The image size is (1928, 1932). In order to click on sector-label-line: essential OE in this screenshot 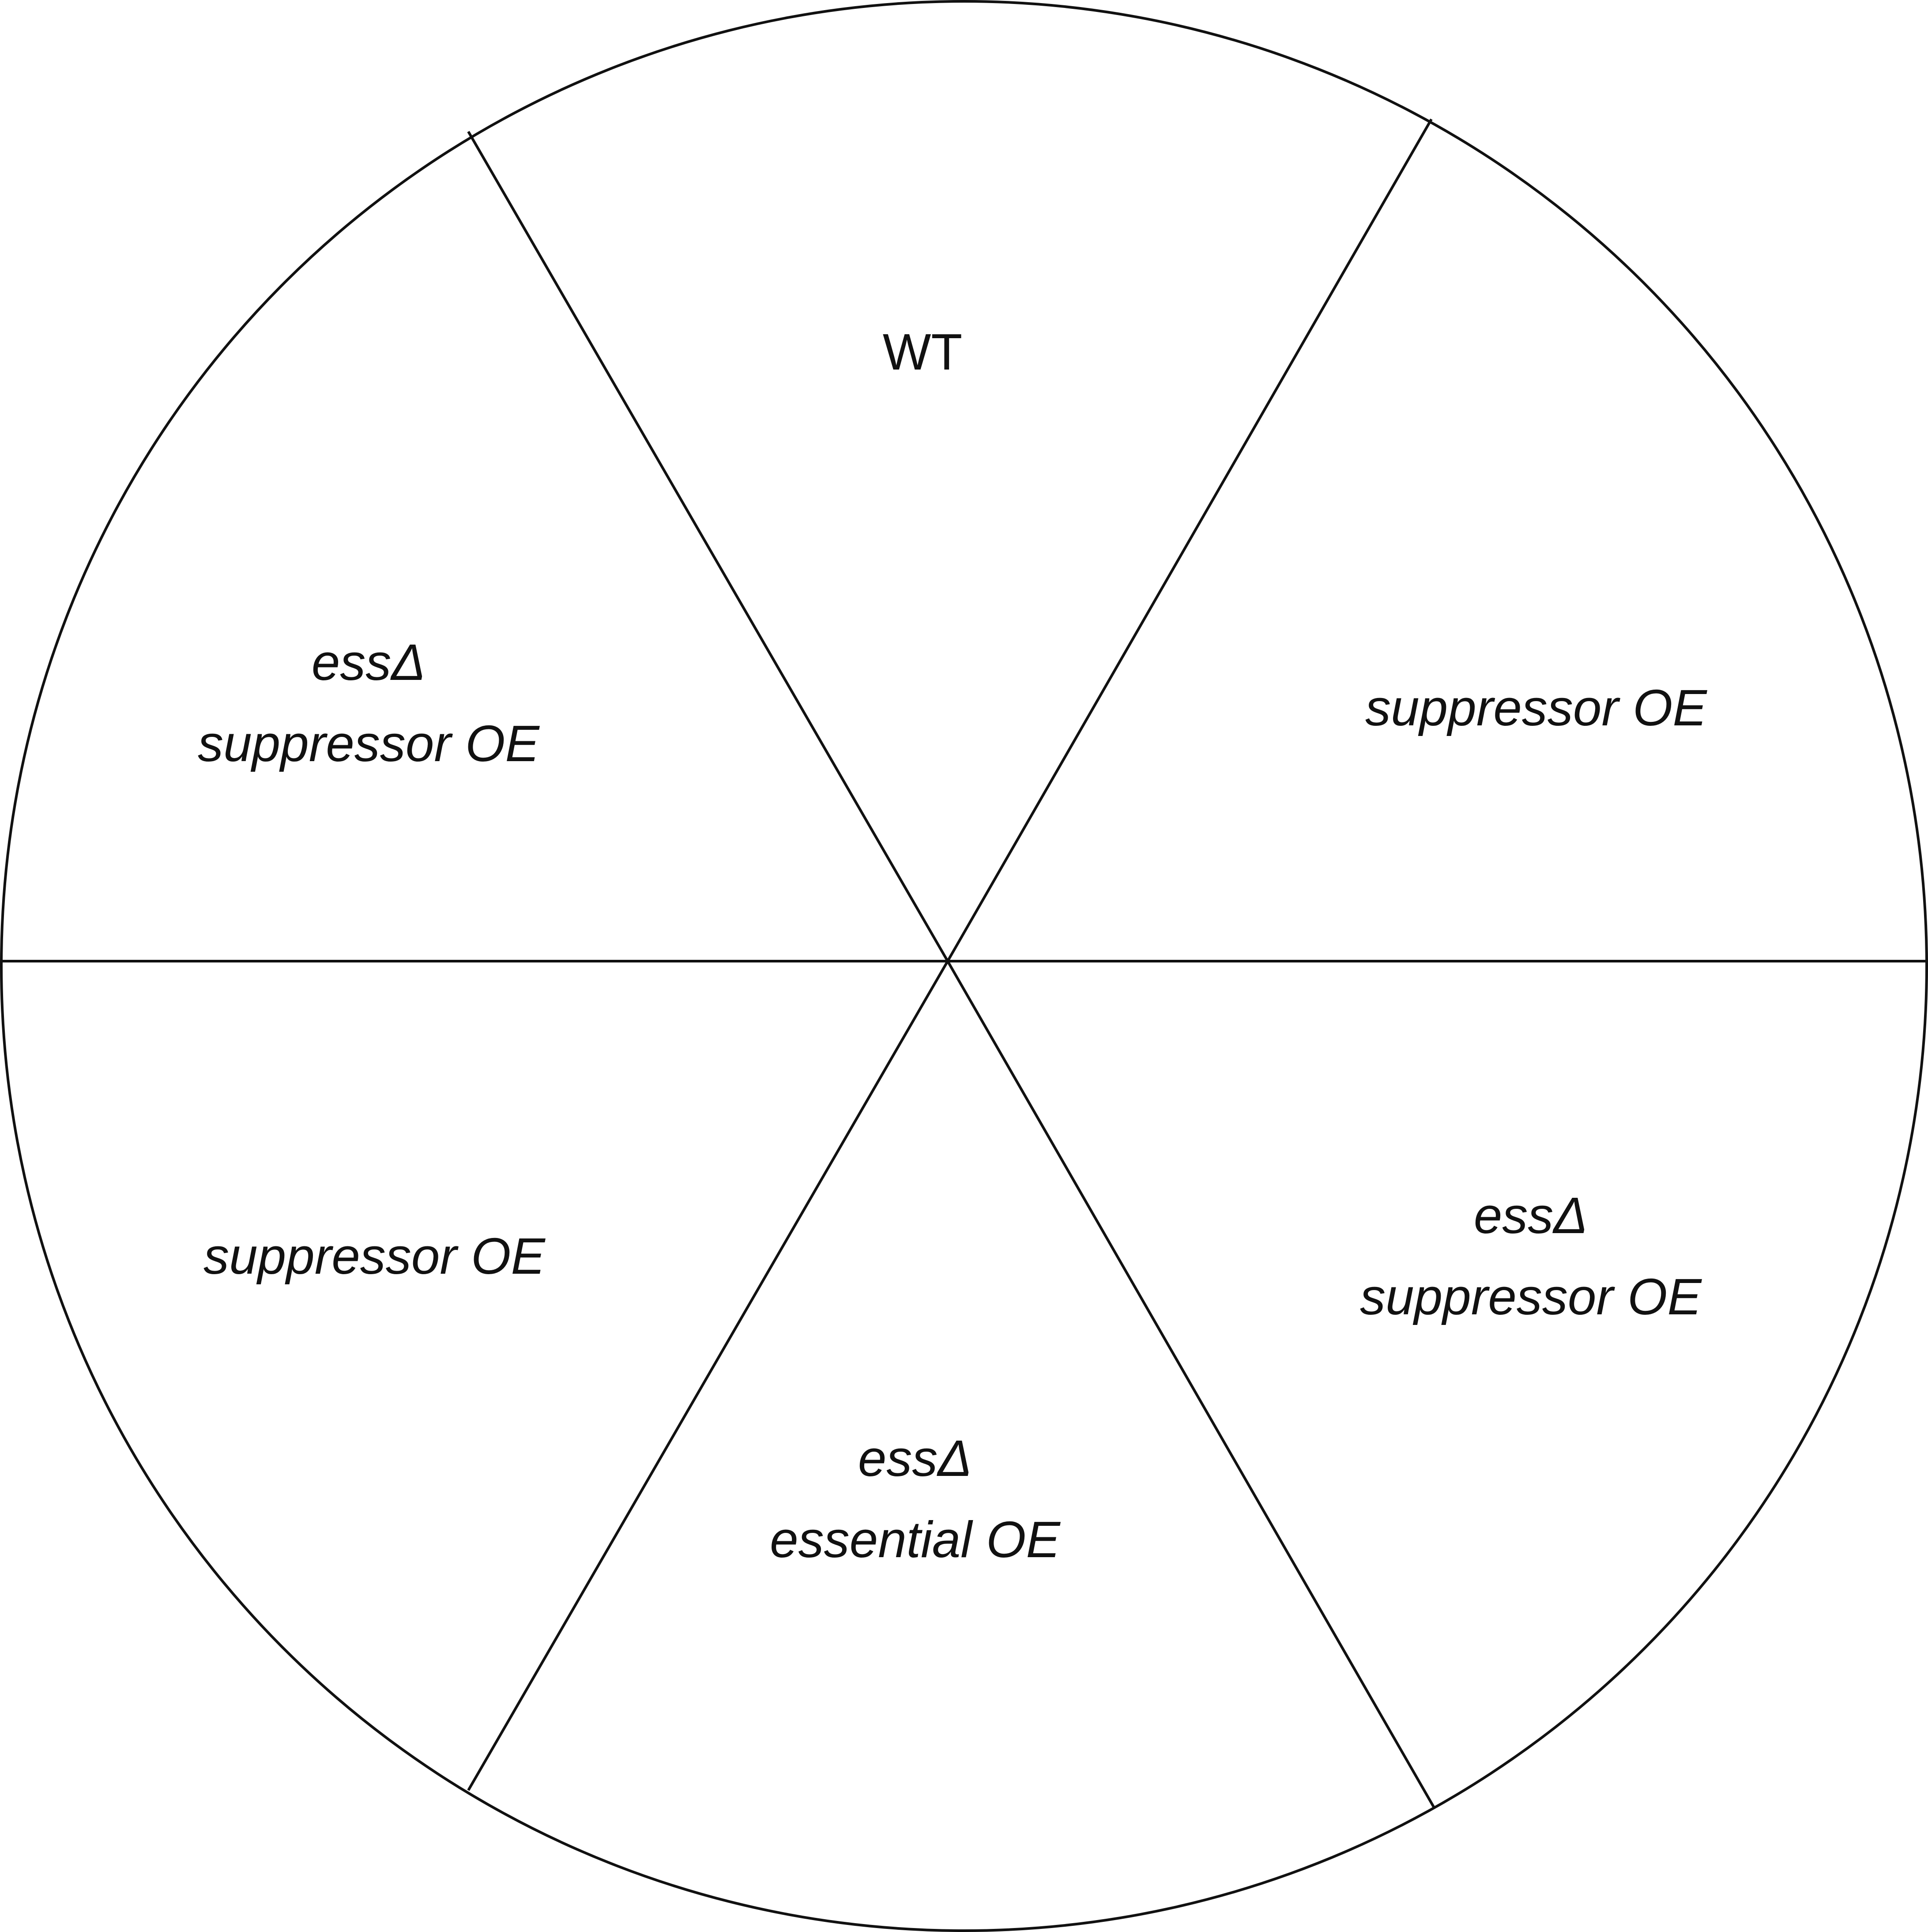, I will do `click(915, 1539)`.